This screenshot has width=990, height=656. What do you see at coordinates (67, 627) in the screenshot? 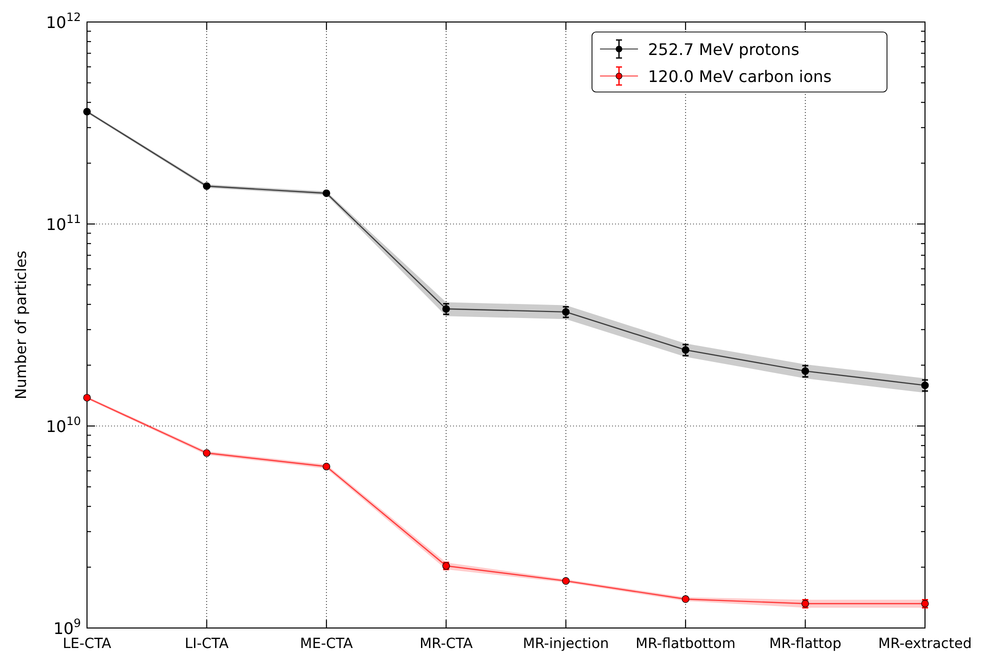
I see `y-tick-label: 10$^{9}$` at bounding box center [67, 627].